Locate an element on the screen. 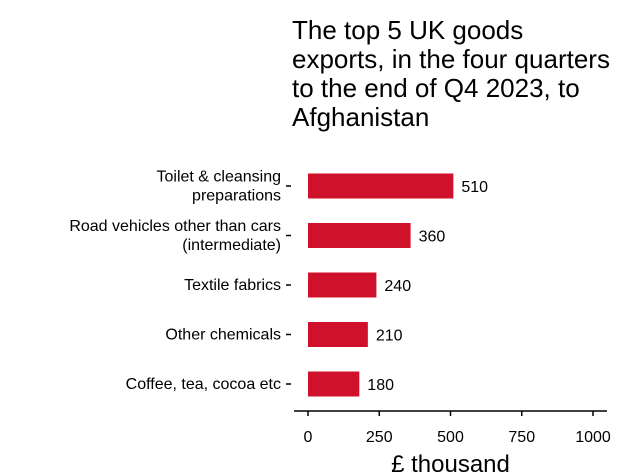 The width and height of the screenshot is (622, 475). x-tick-label: 500 is located at coordinates (450, 437).